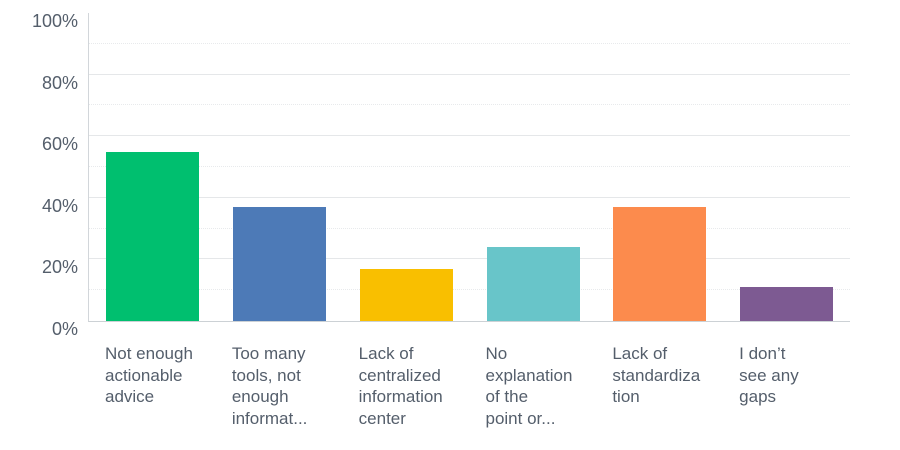 The image size is (900, 450). Describe the element at coordinates (656, 375) in the screenshot. I see `x-label-lack-of-standardization: Lack of standardiza tion` at that location.